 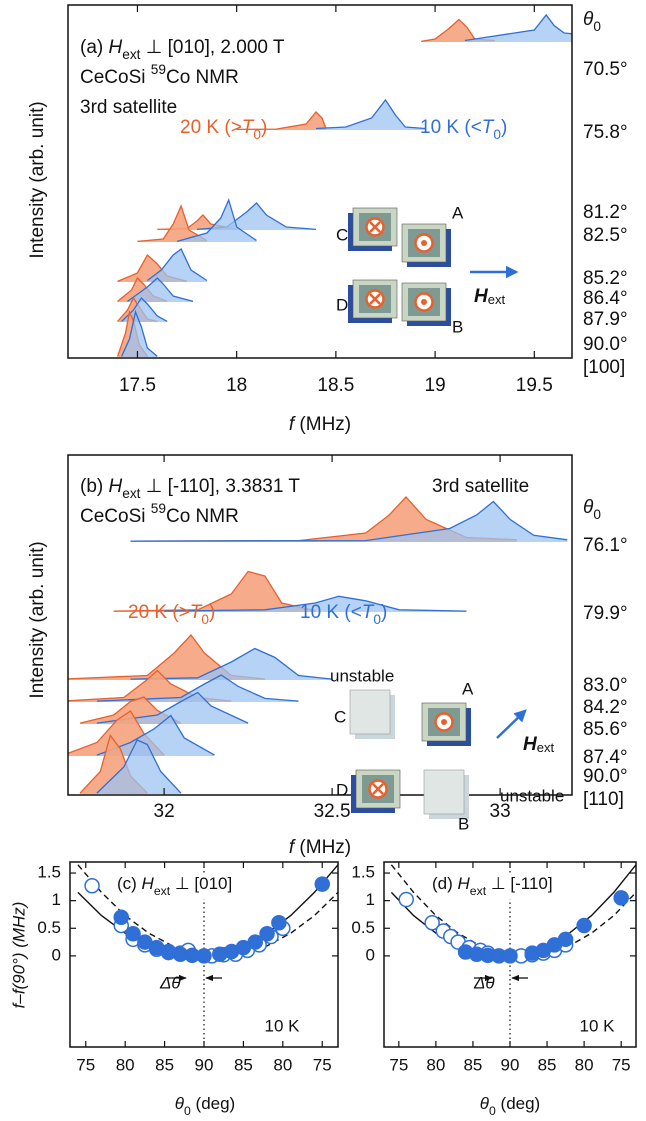 What do you see at coordinates (236, 385) in the screenshot?
I see `x-tick-label: 18` at bounding box center [236, 385].